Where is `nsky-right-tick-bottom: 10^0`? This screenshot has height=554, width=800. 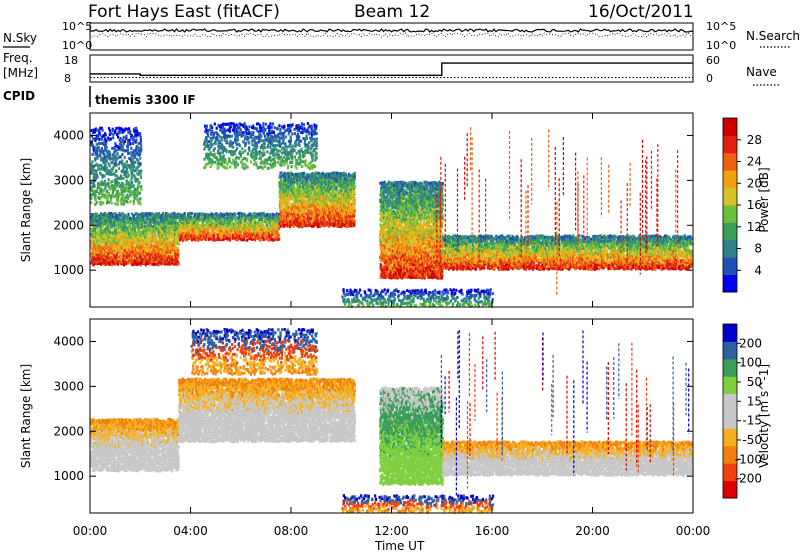 nsky-right-tick-bottom: 10^0 is located at coordinates (721, 45).